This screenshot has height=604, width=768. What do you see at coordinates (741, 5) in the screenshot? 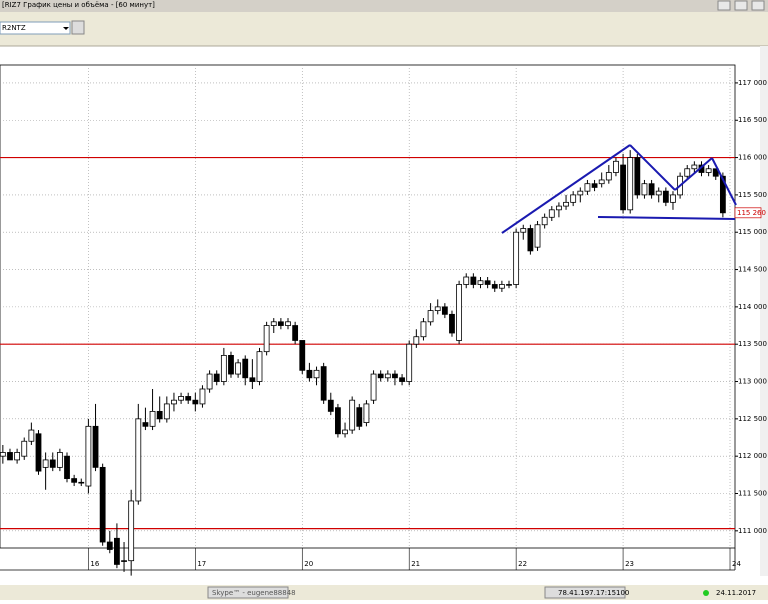
I see `maximize-button` at bounding box center [741, 5].